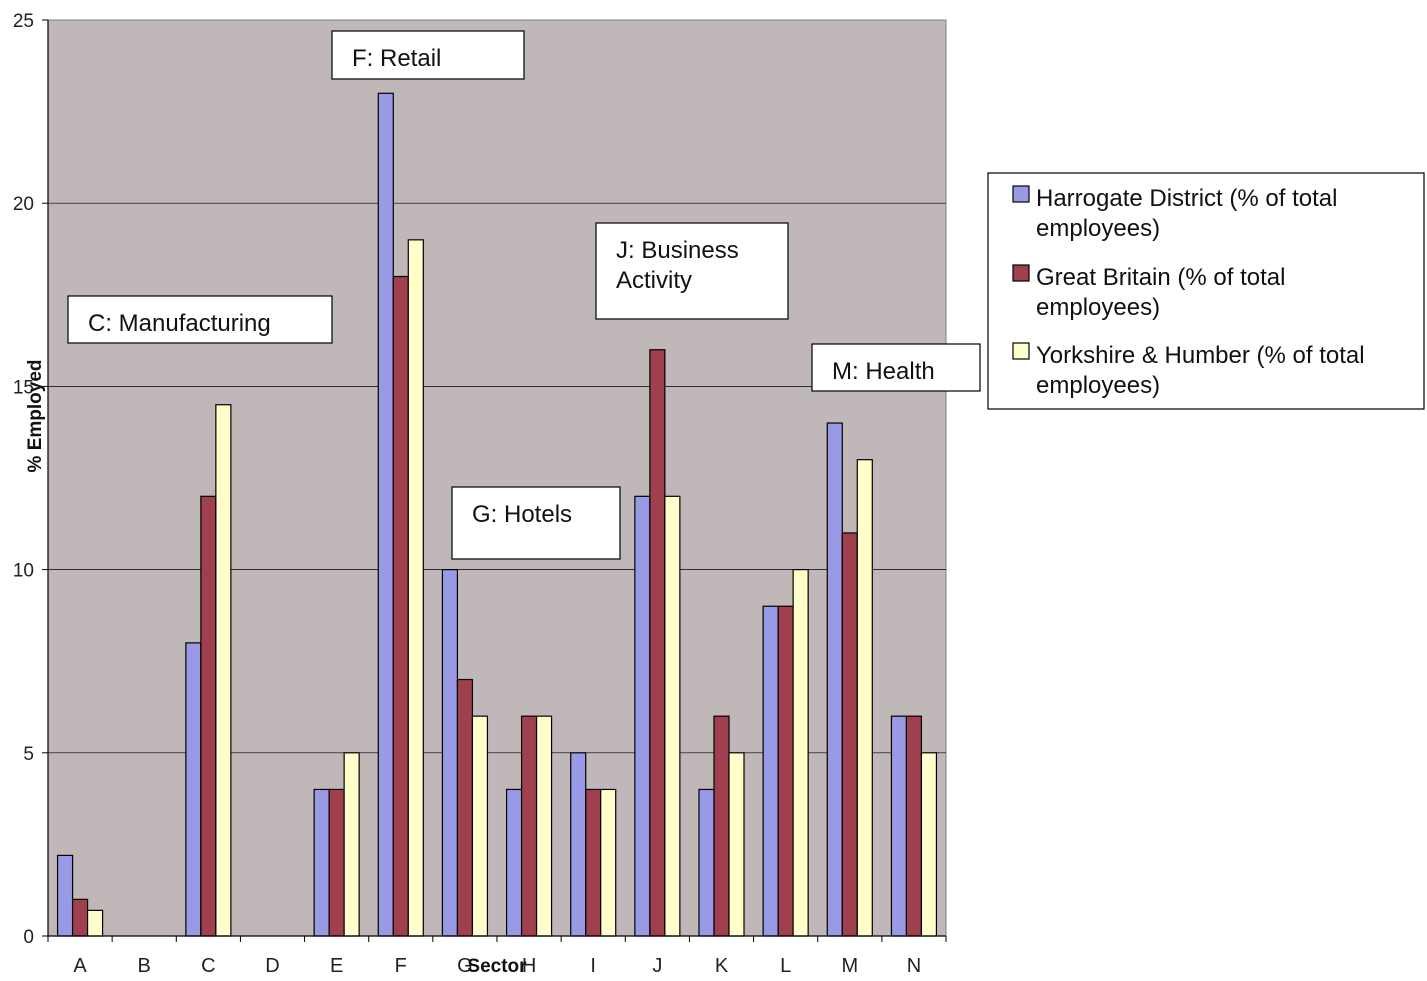  I want to click on x-tick-label: B, so click(144, 965).